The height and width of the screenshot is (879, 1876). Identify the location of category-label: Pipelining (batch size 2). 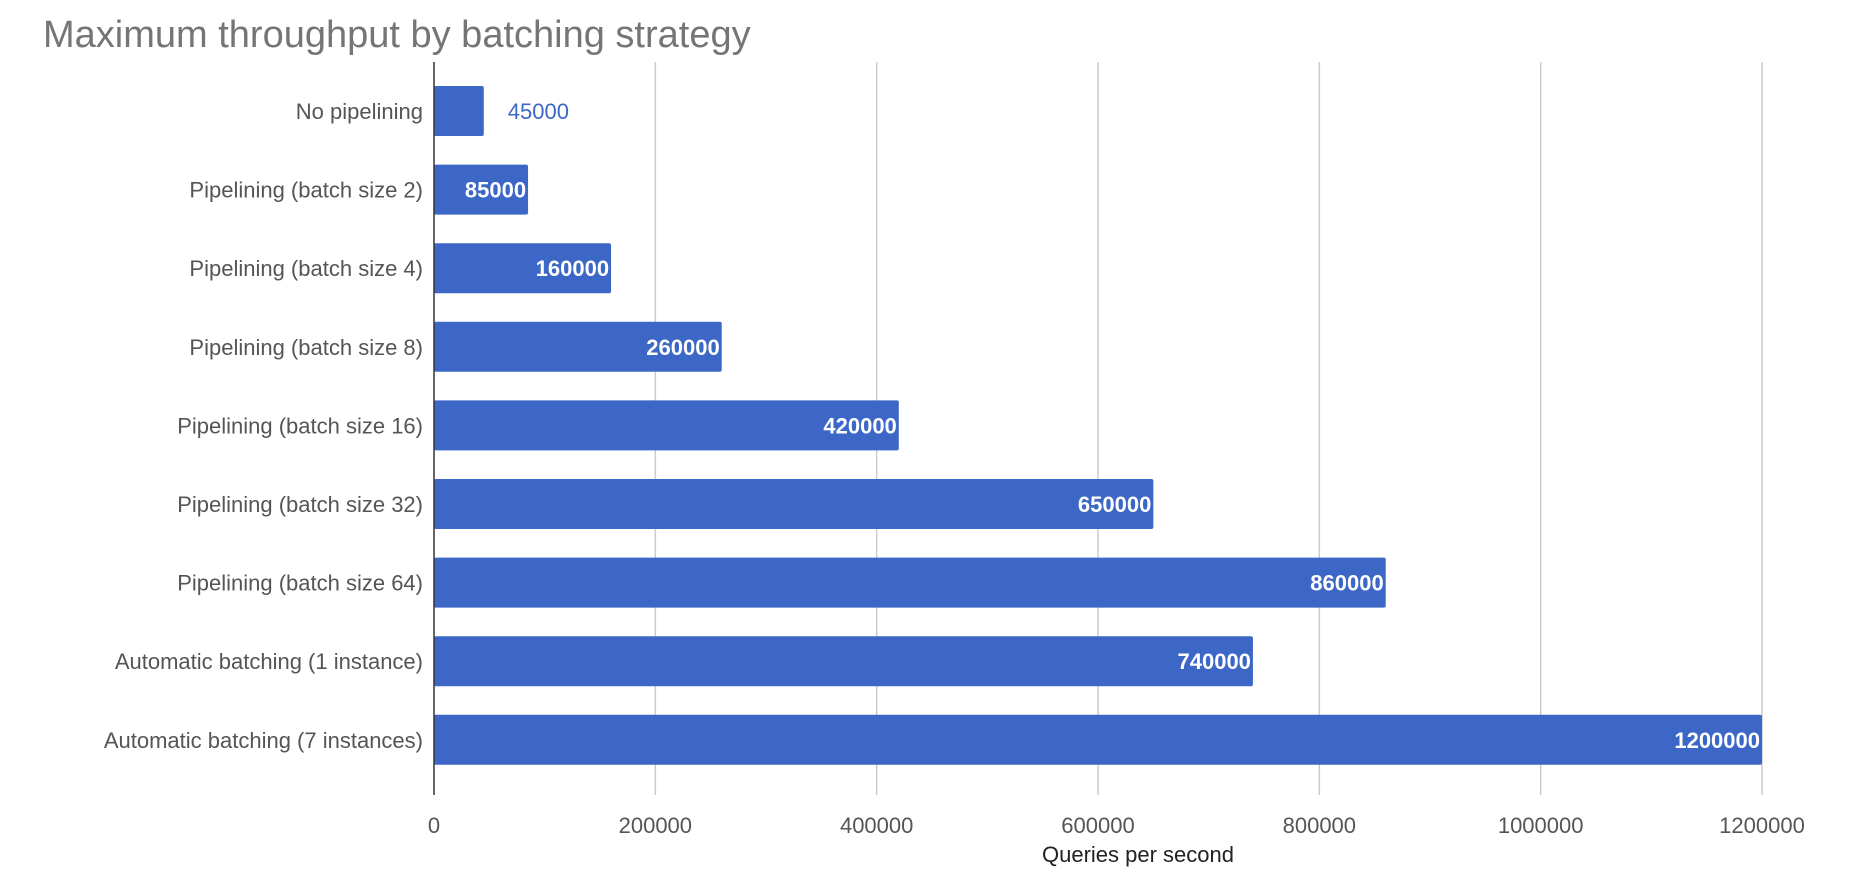
(306, 190).